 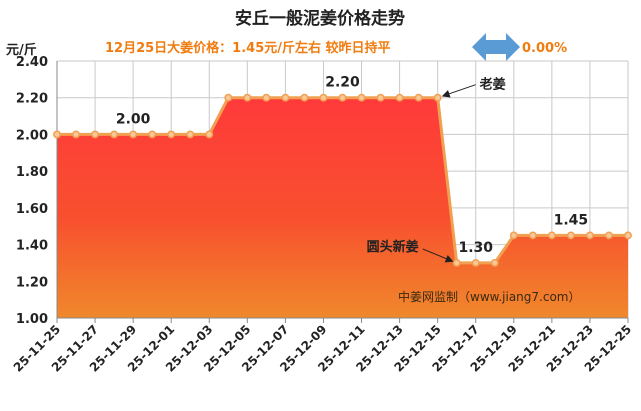 I want to click on data-label: 1.45, so click(x=571, y=220).